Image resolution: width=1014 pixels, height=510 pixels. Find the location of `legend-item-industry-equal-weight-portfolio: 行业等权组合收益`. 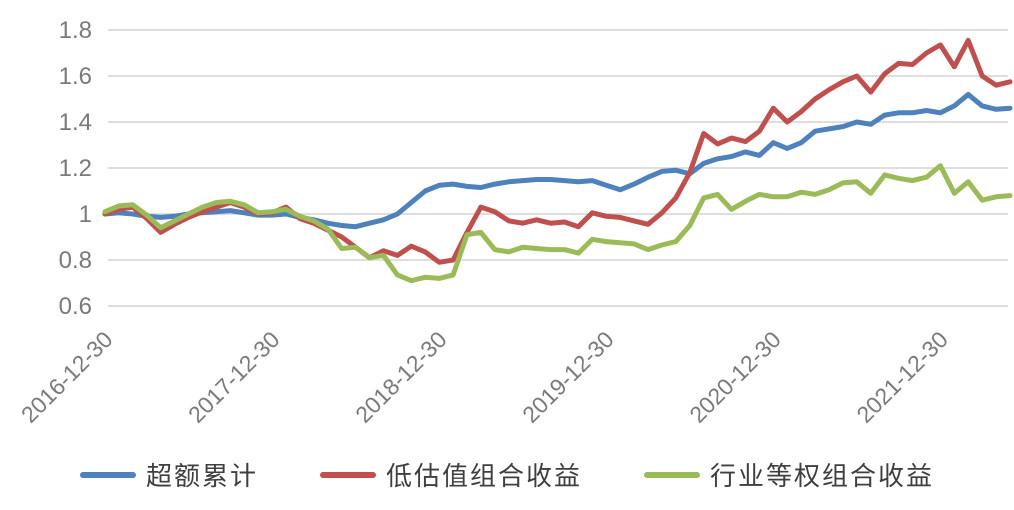

legend-item-industry-equal-weight-portfolio: 行业等权组合收益 is located at coordinates (789, 474).